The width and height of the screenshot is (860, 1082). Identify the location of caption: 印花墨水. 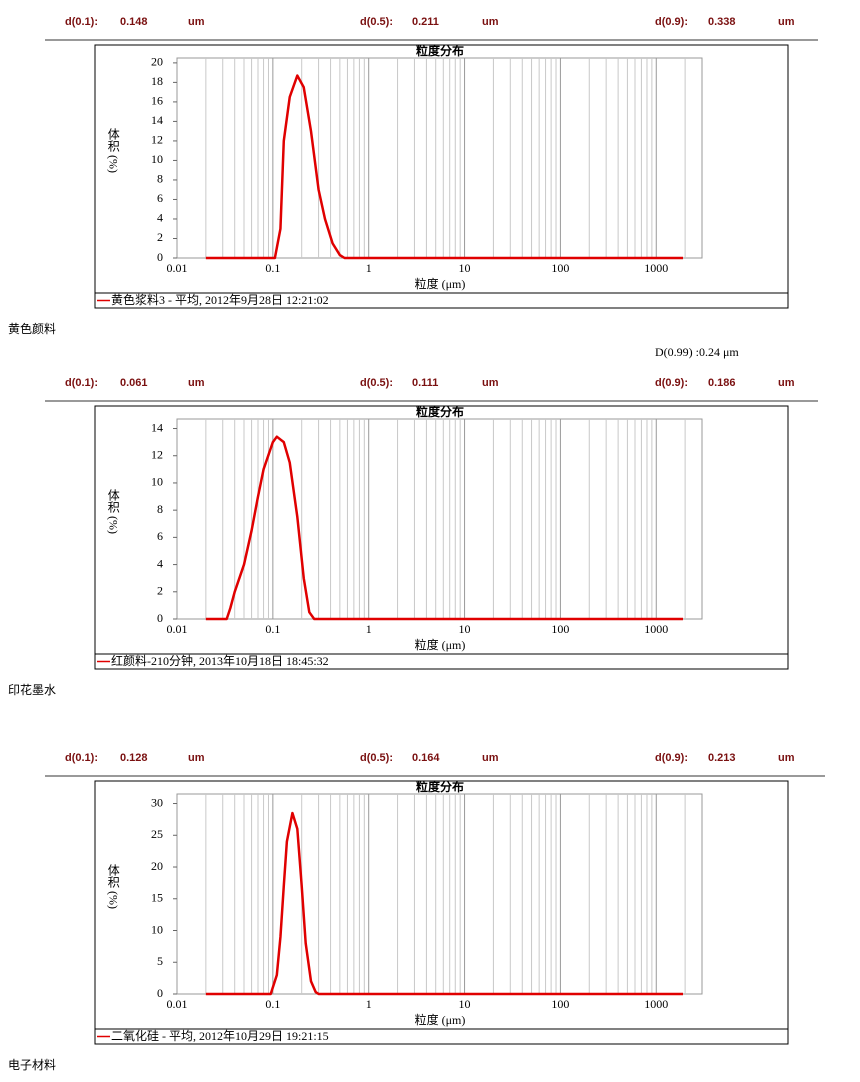
(32, 689).